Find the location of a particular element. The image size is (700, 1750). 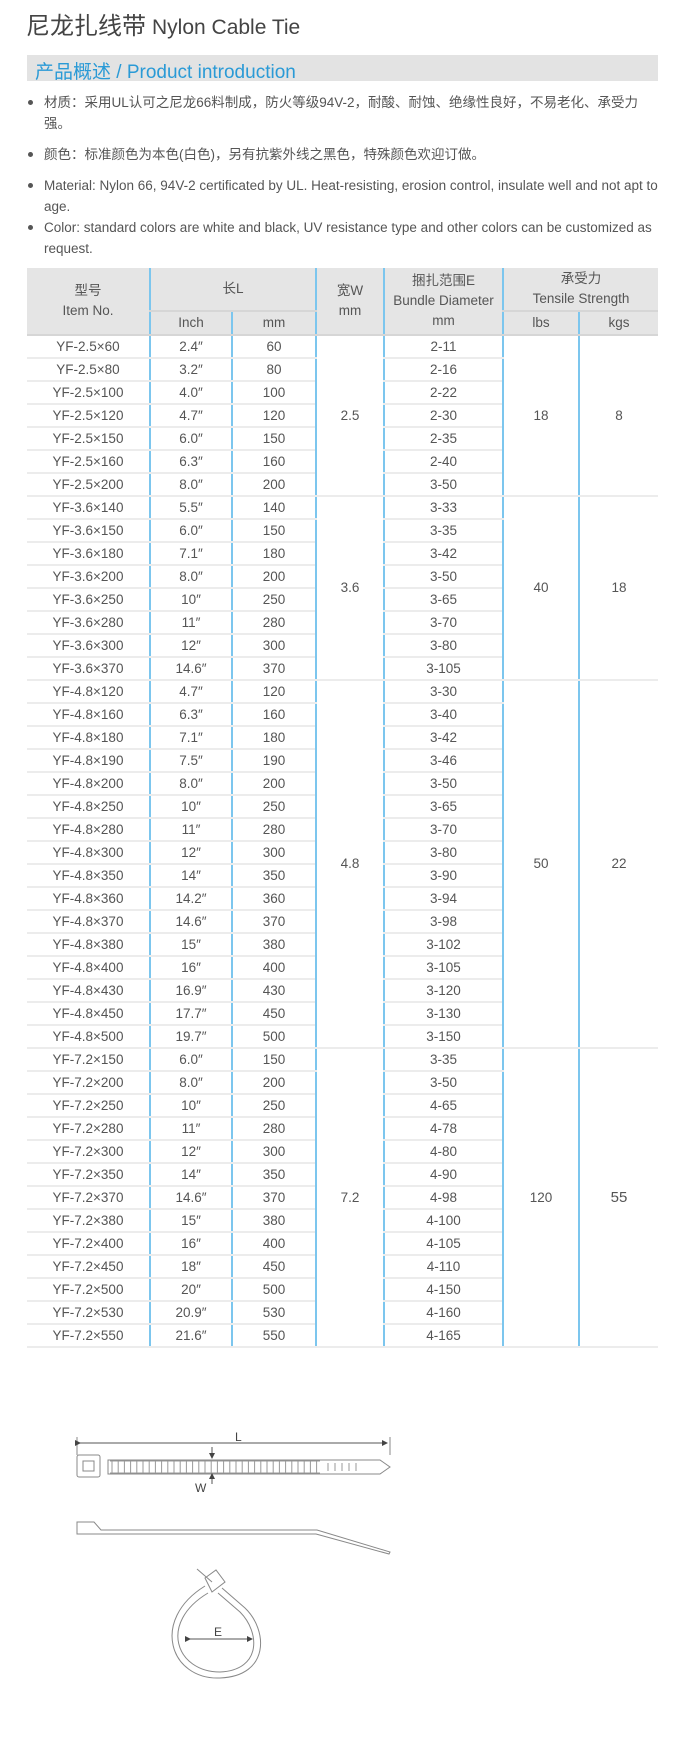

length-inch: 17.7″ is located at coordinates (190, 1014).